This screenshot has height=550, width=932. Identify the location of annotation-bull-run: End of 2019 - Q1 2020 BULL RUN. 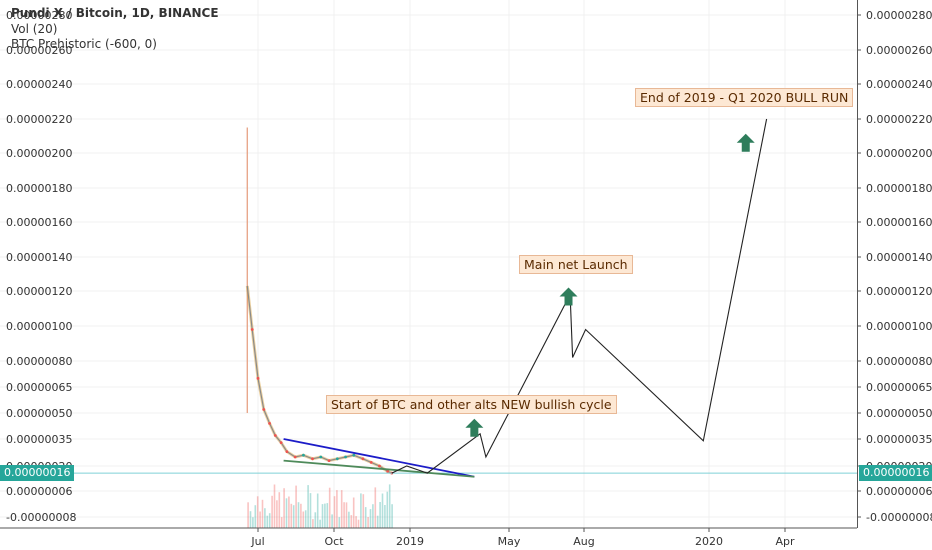
(744, 97).